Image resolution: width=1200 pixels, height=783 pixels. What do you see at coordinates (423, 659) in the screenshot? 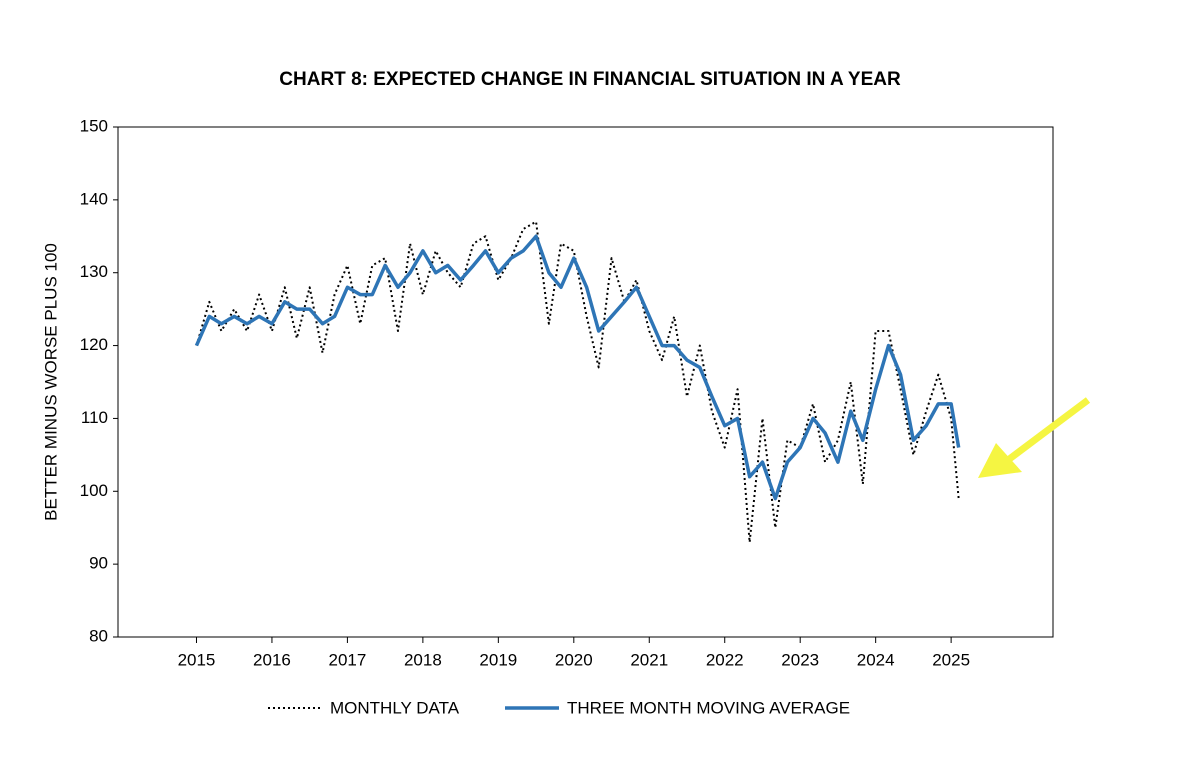
I see `x-tick-label: 2018` at bounding box center [423, 659].